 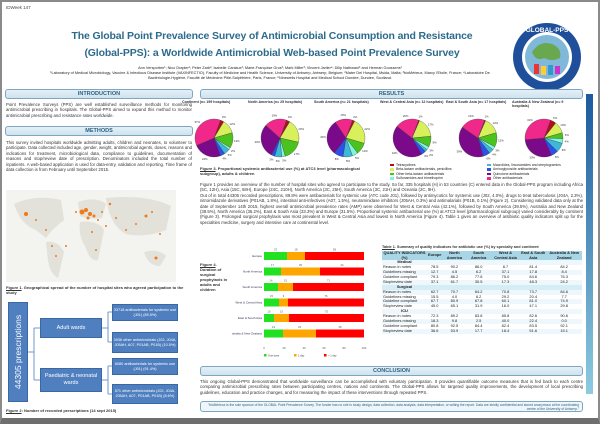 What do you see at coordinates (257, 256) in the screenshot?
I see `bar-label: Europe` at bounding box center [257, 256].